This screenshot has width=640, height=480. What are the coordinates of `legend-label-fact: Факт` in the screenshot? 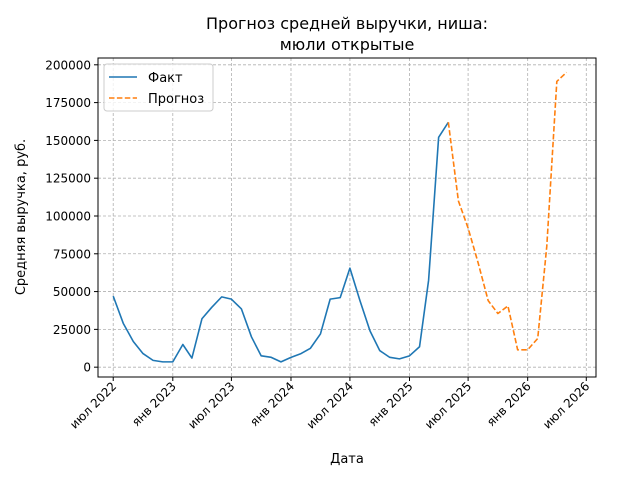 It's located at (165, 78).